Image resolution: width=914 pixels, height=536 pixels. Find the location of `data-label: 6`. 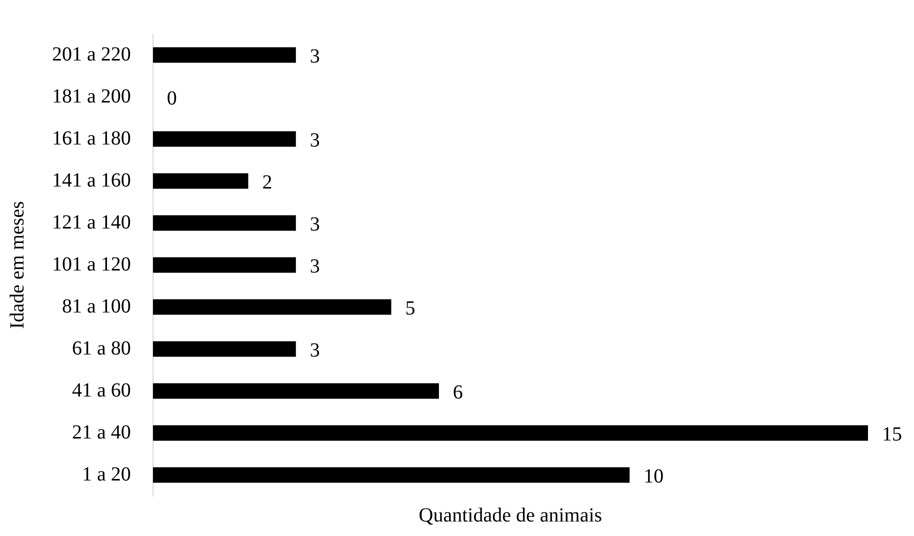

data-label: 6 is located at coordinates (457, 392).